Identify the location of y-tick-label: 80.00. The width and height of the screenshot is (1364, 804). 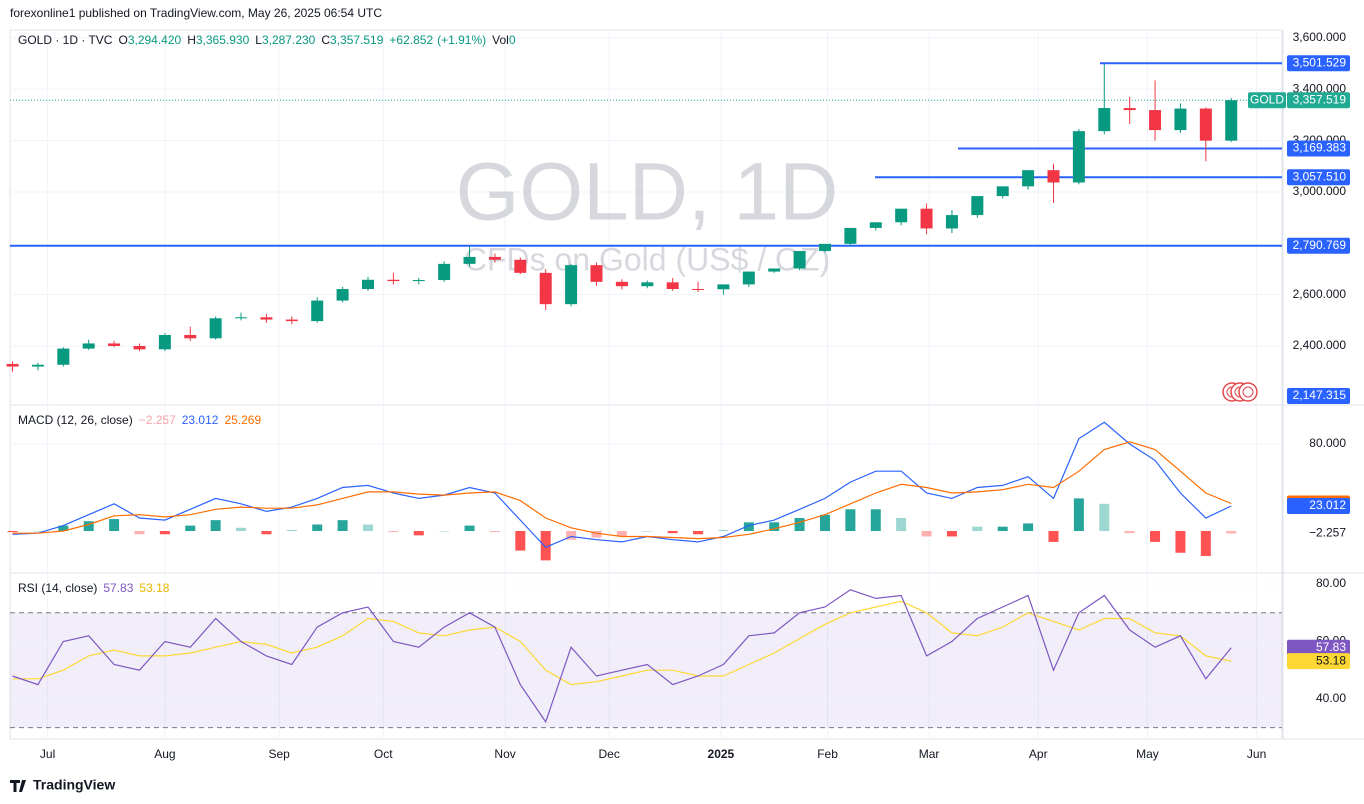
(1331, 583).